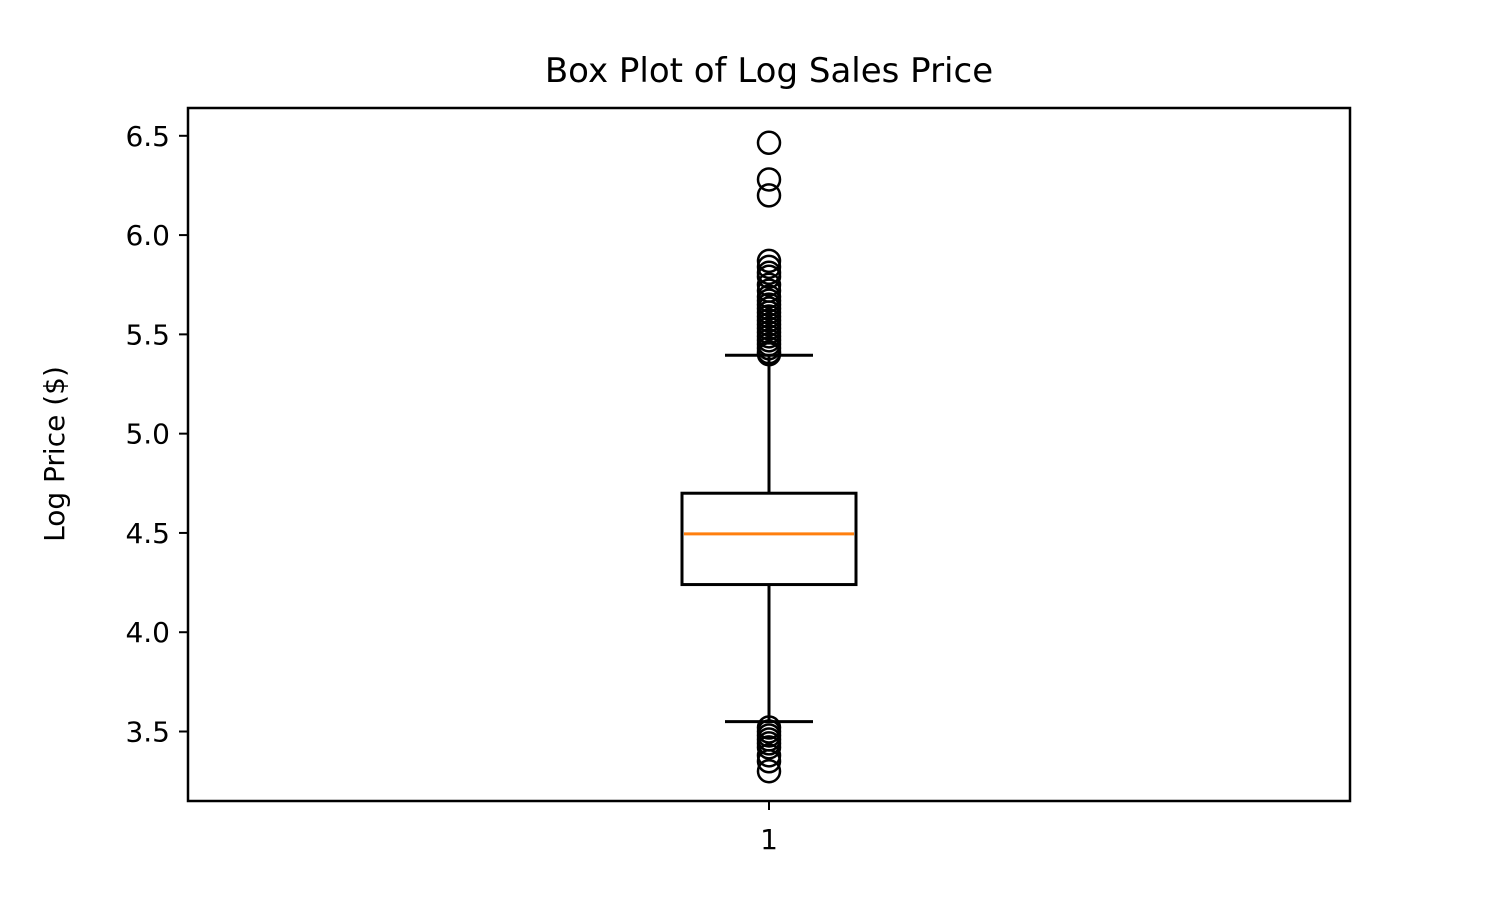 This screenshot has height=900, width=1500. What do you see at coordinates (769, 839) in the screenshot?
I see `x-tick-label: 1` at bounding box center [769, 839].